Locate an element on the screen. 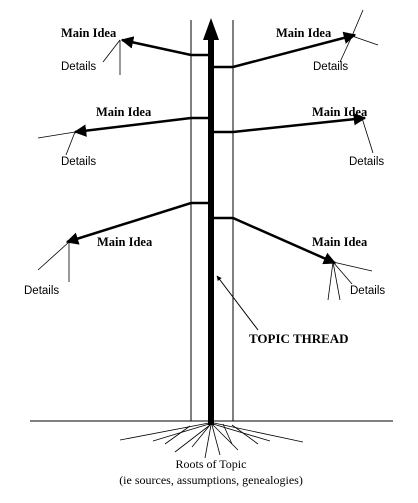 The width and height of the screenshot is (418, 503). main-idea-label-middle-right: Main Idea is located at coordinates (340, 112).